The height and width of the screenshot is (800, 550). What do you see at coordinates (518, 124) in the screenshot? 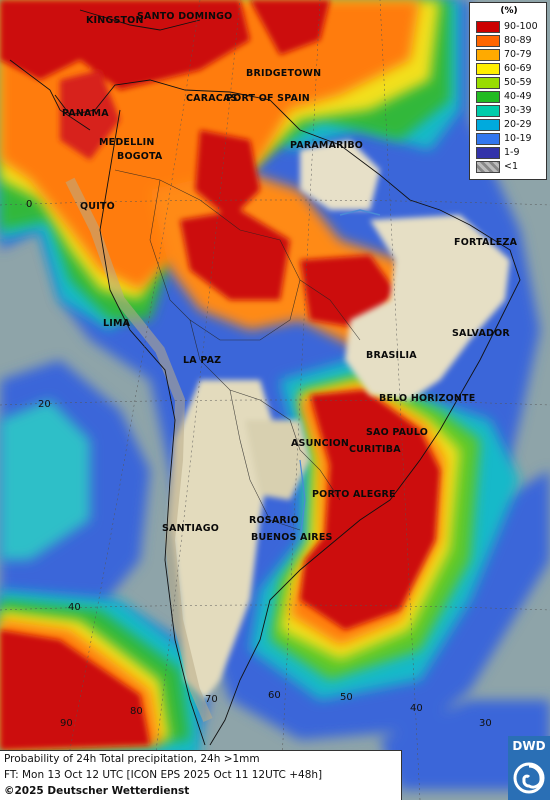
I see `legend-label: 20-29` at bounding box center [518, 124].